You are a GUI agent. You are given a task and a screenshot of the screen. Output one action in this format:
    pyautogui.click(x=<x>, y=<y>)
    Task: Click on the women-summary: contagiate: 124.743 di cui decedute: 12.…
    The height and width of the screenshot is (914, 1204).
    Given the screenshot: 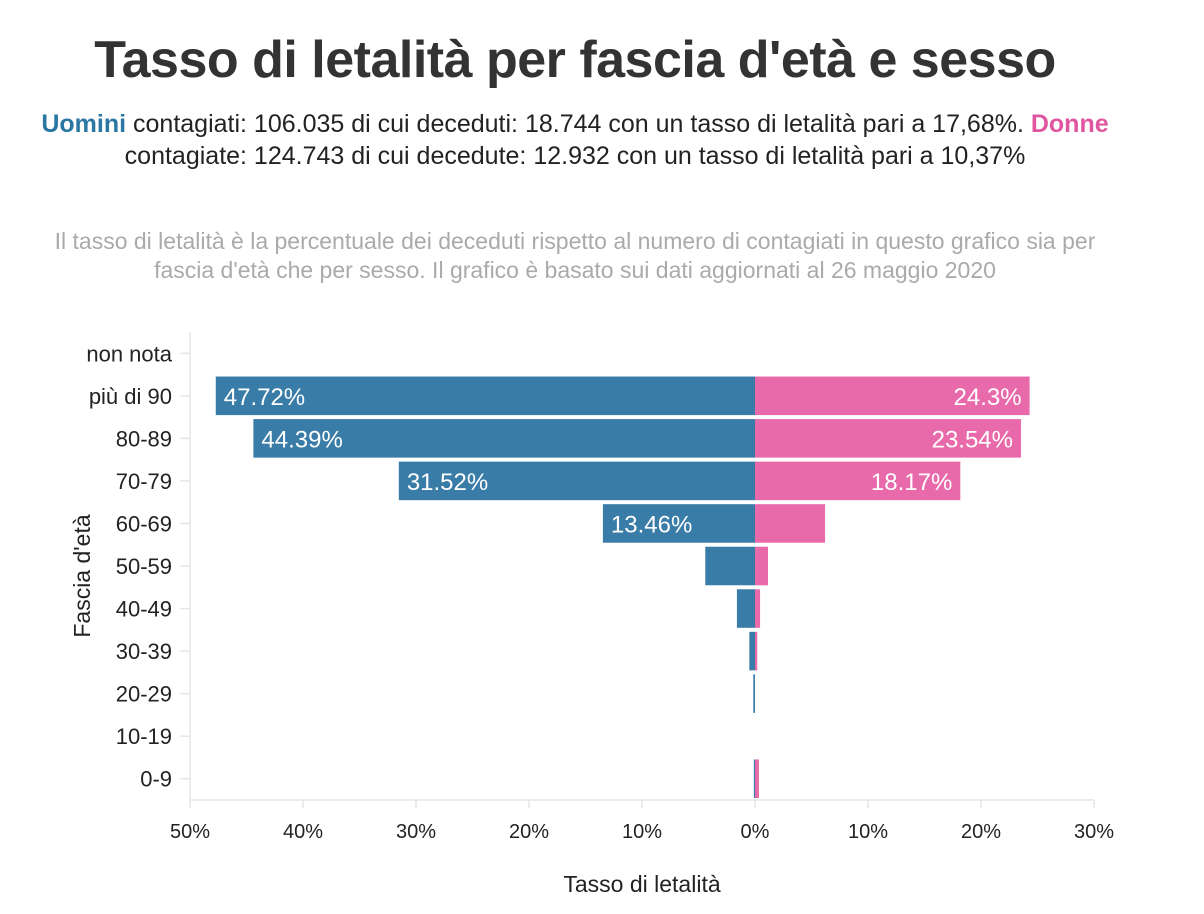 What is the action you would take?
    pyautogui.click(x=575, y=156)
    